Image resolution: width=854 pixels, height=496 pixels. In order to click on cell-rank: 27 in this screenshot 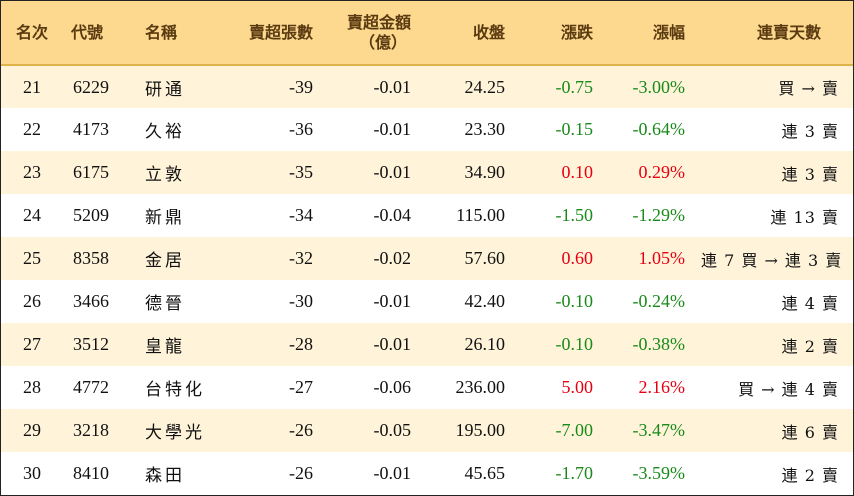, I will do `click(32, 344)`.